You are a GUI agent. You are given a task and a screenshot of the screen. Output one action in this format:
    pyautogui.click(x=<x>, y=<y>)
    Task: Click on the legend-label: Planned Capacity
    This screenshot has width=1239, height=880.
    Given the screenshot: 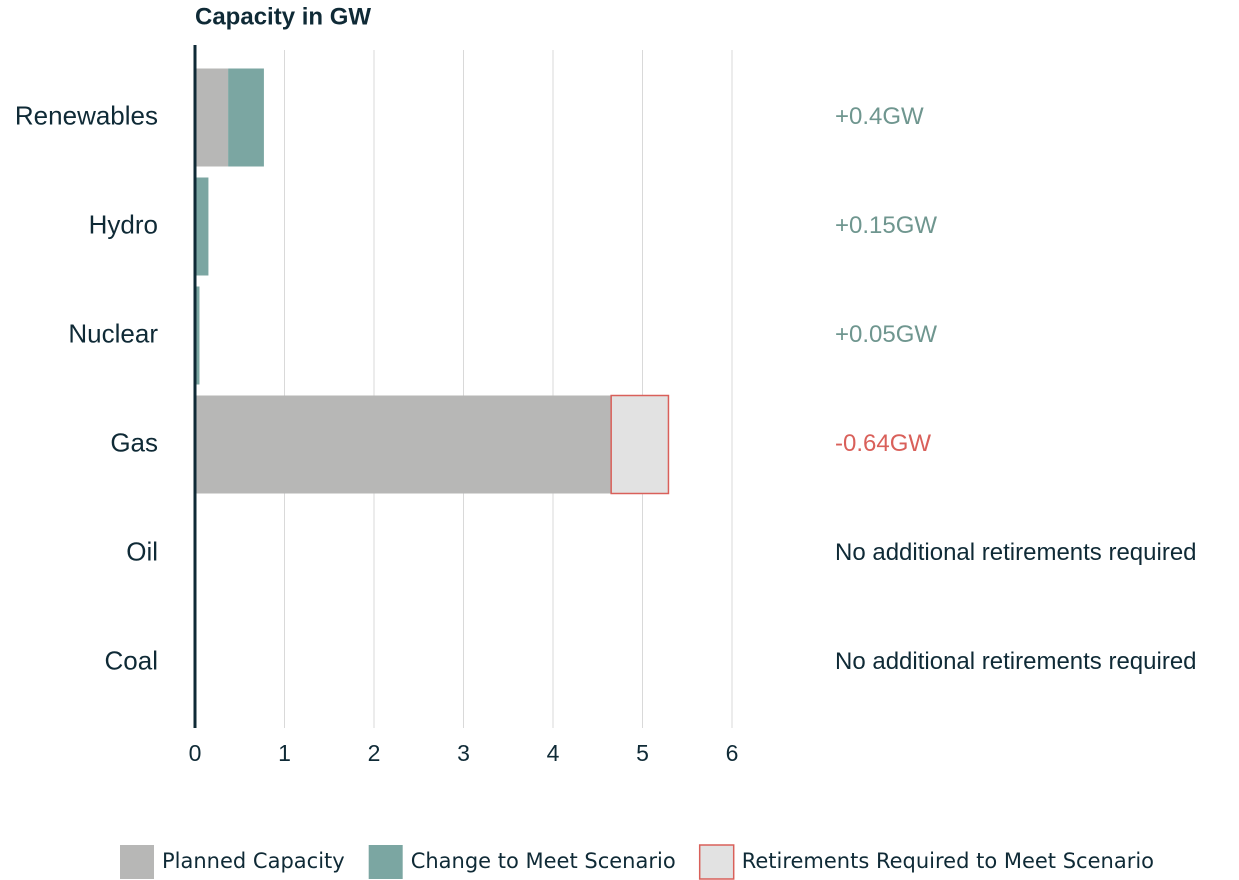 What is the action you would take?
    pyautogui.click(x=253, y=861)
    